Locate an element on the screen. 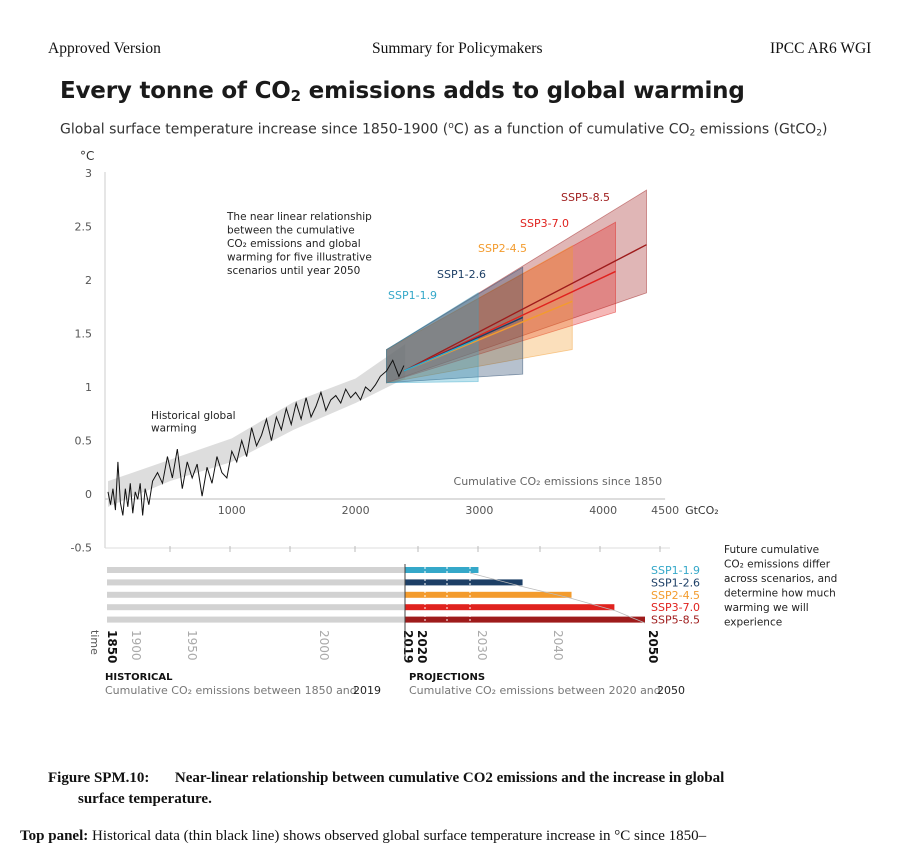 The height and width of the screenshot is (848, 912). annotation-linear-relationship: scenarios until year 2050 is located at coordinates (293, 271).